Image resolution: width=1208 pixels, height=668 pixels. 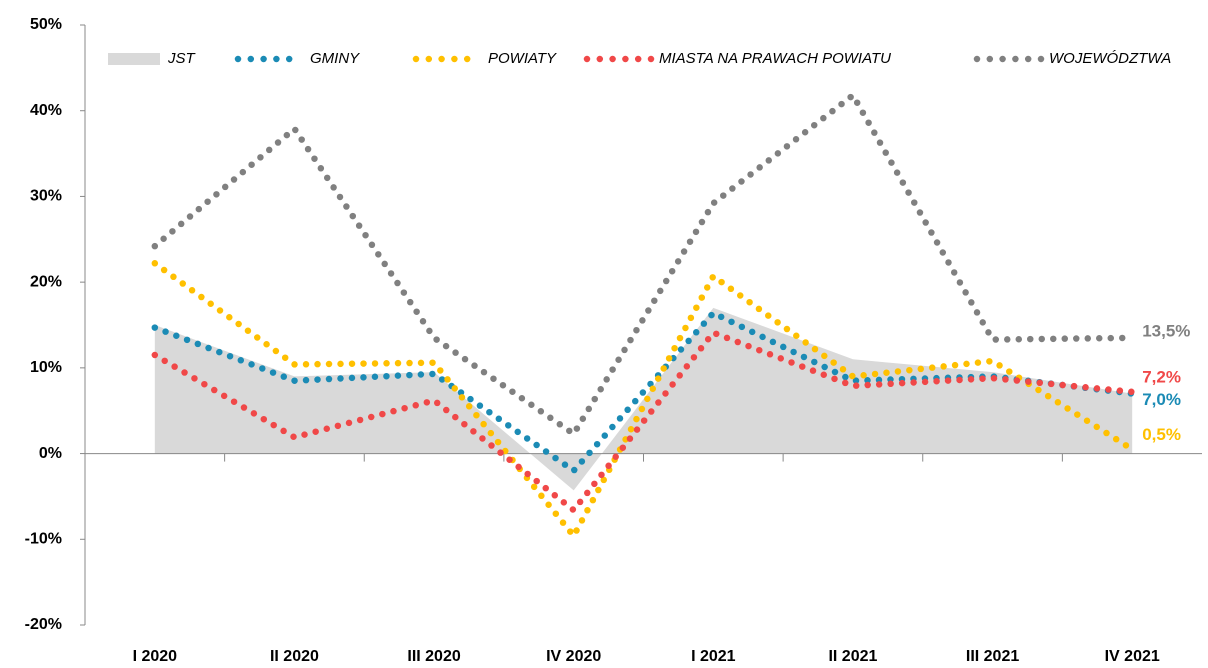 What do you see at coordinates (46, 281) in the screenshot?
I see `y-tick-label: 20%` at bounding box center [46, 281].